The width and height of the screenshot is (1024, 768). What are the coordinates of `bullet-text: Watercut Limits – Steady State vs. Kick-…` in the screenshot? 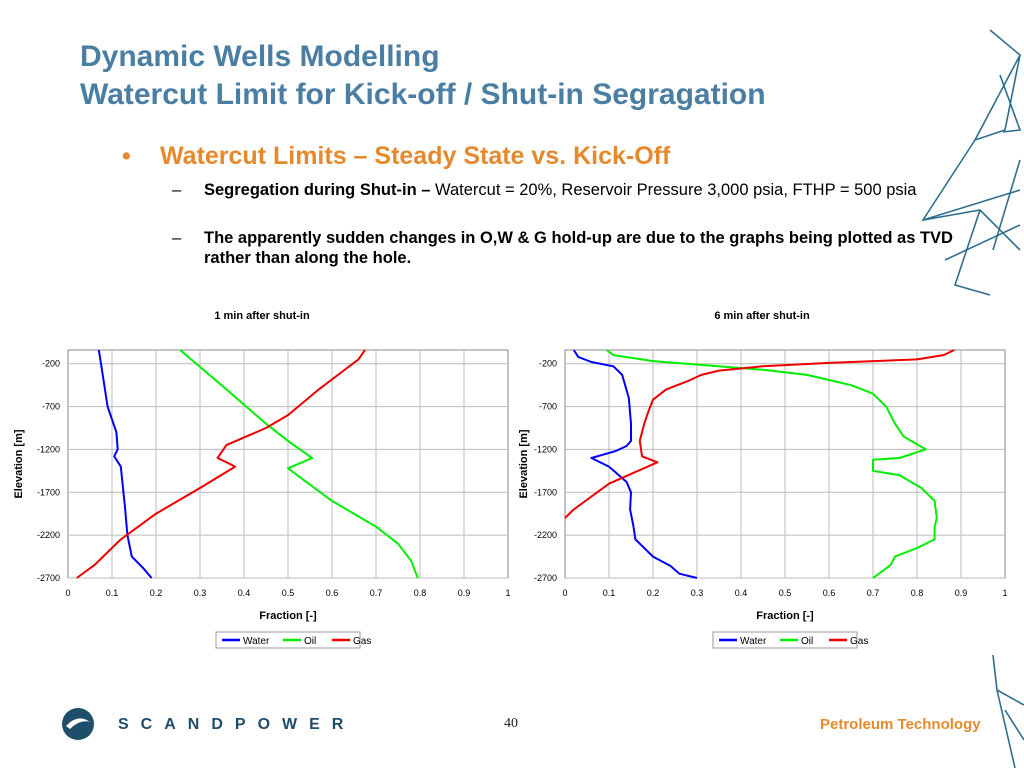 It's located at (415, 156).